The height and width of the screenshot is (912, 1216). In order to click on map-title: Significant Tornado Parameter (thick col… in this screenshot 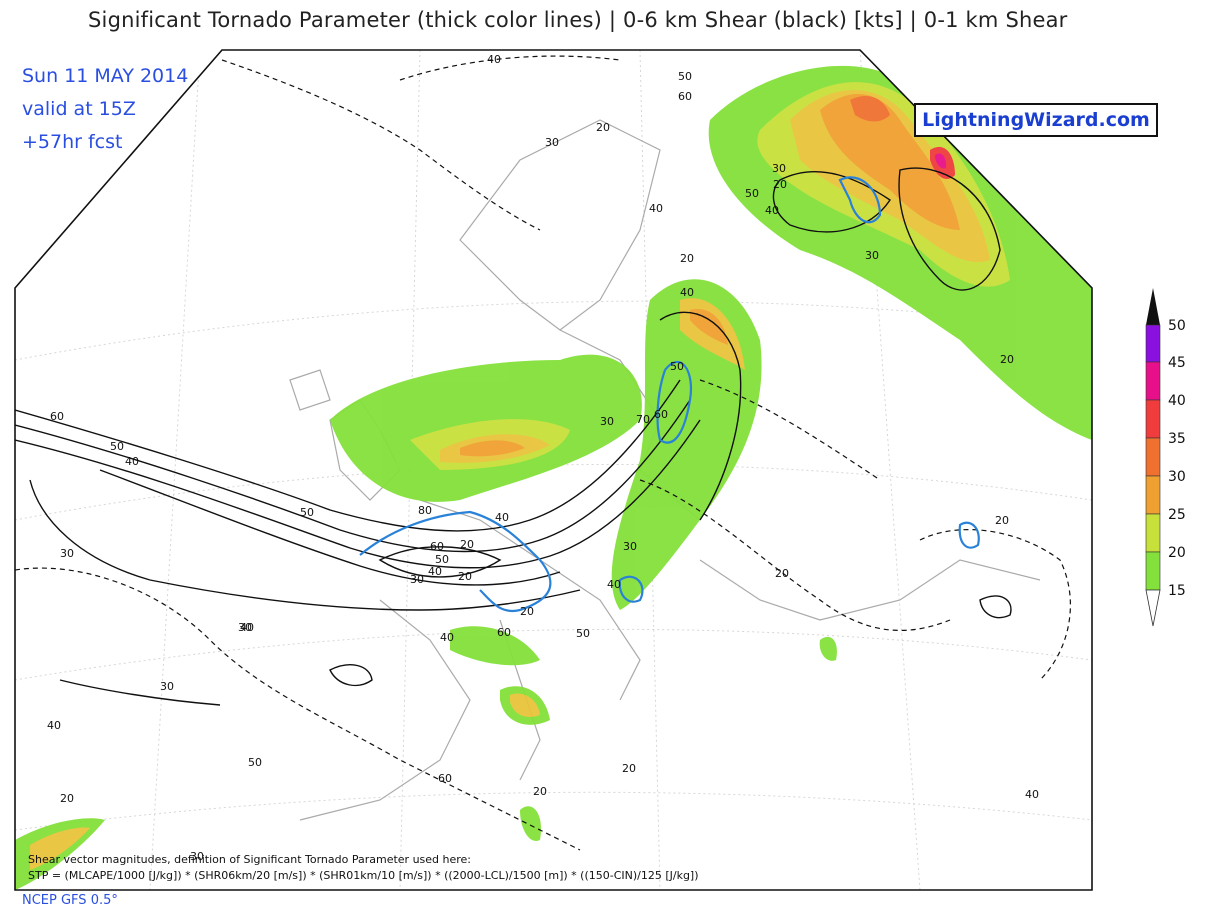, I will do `click(578, 20)`.